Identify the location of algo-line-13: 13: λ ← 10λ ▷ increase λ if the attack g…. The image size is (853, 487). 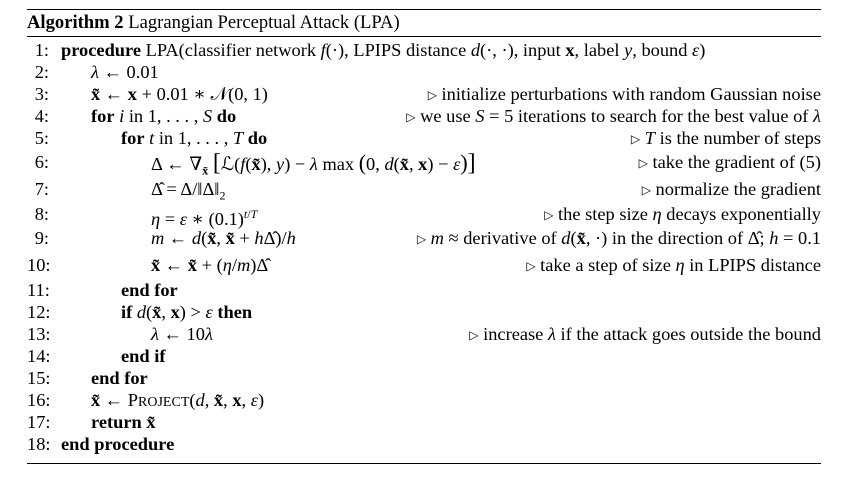
(424, 334).